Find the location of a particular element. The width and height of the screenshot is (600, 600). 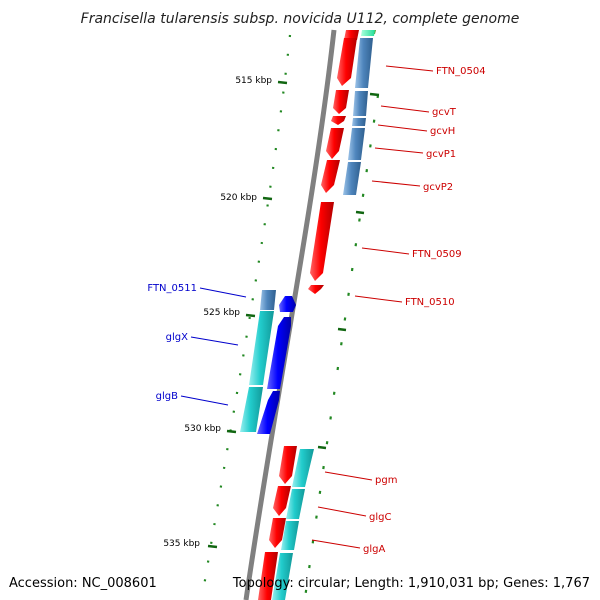

scale-label-520: 520 kbp is located at coordinates (238, 198).